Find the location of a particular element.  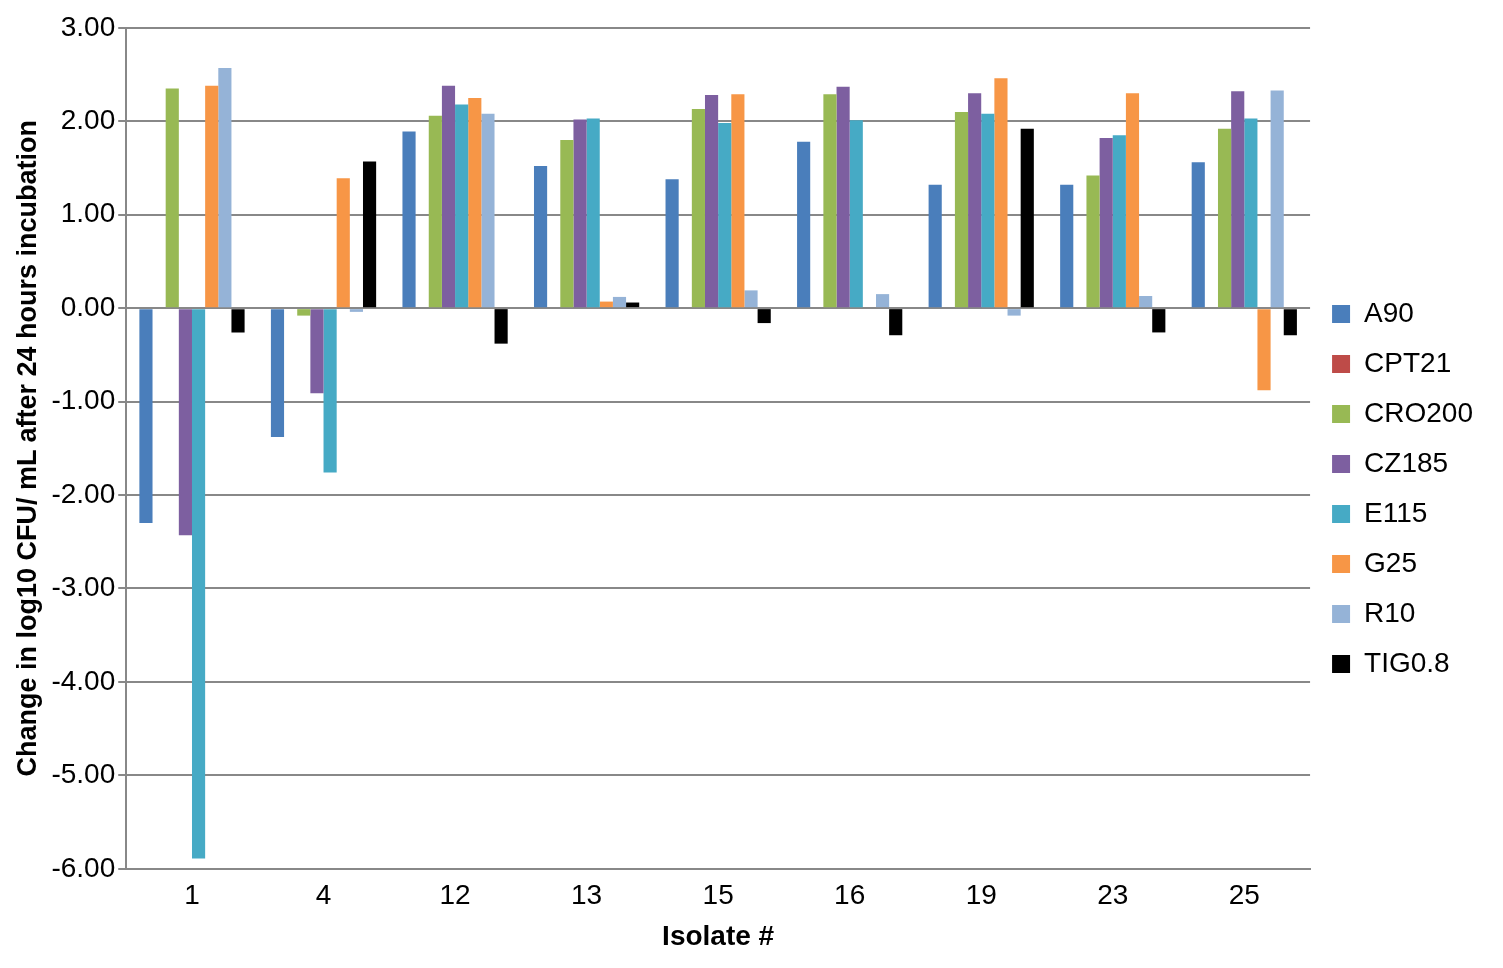

y-tick-label: -3.00 is located at coordinates (83, 587).